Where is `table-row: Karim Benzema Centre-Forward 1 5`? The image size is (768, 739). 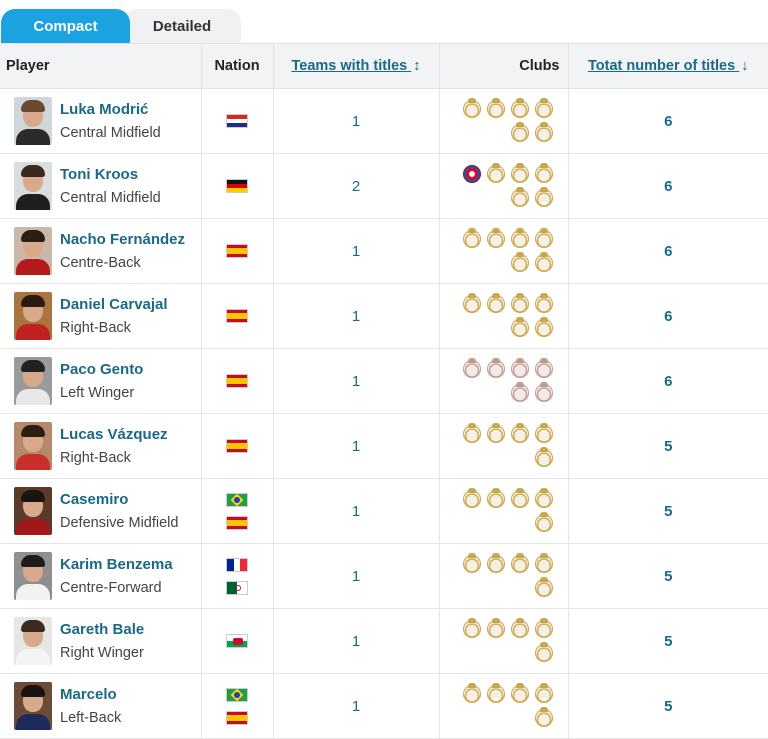
table-row: Karim Benzema Centre-Forward 1 5 is located at coordinates (384, 576).